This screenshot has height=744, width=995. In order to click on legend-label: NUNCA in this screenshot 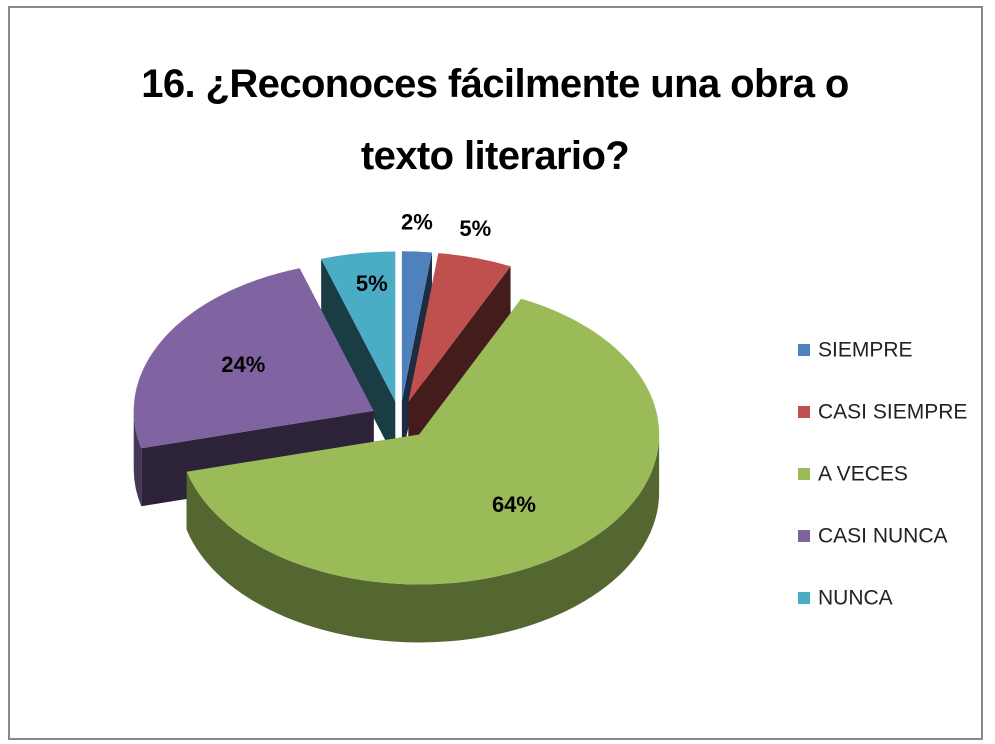, I will do `click(855, 598)`.